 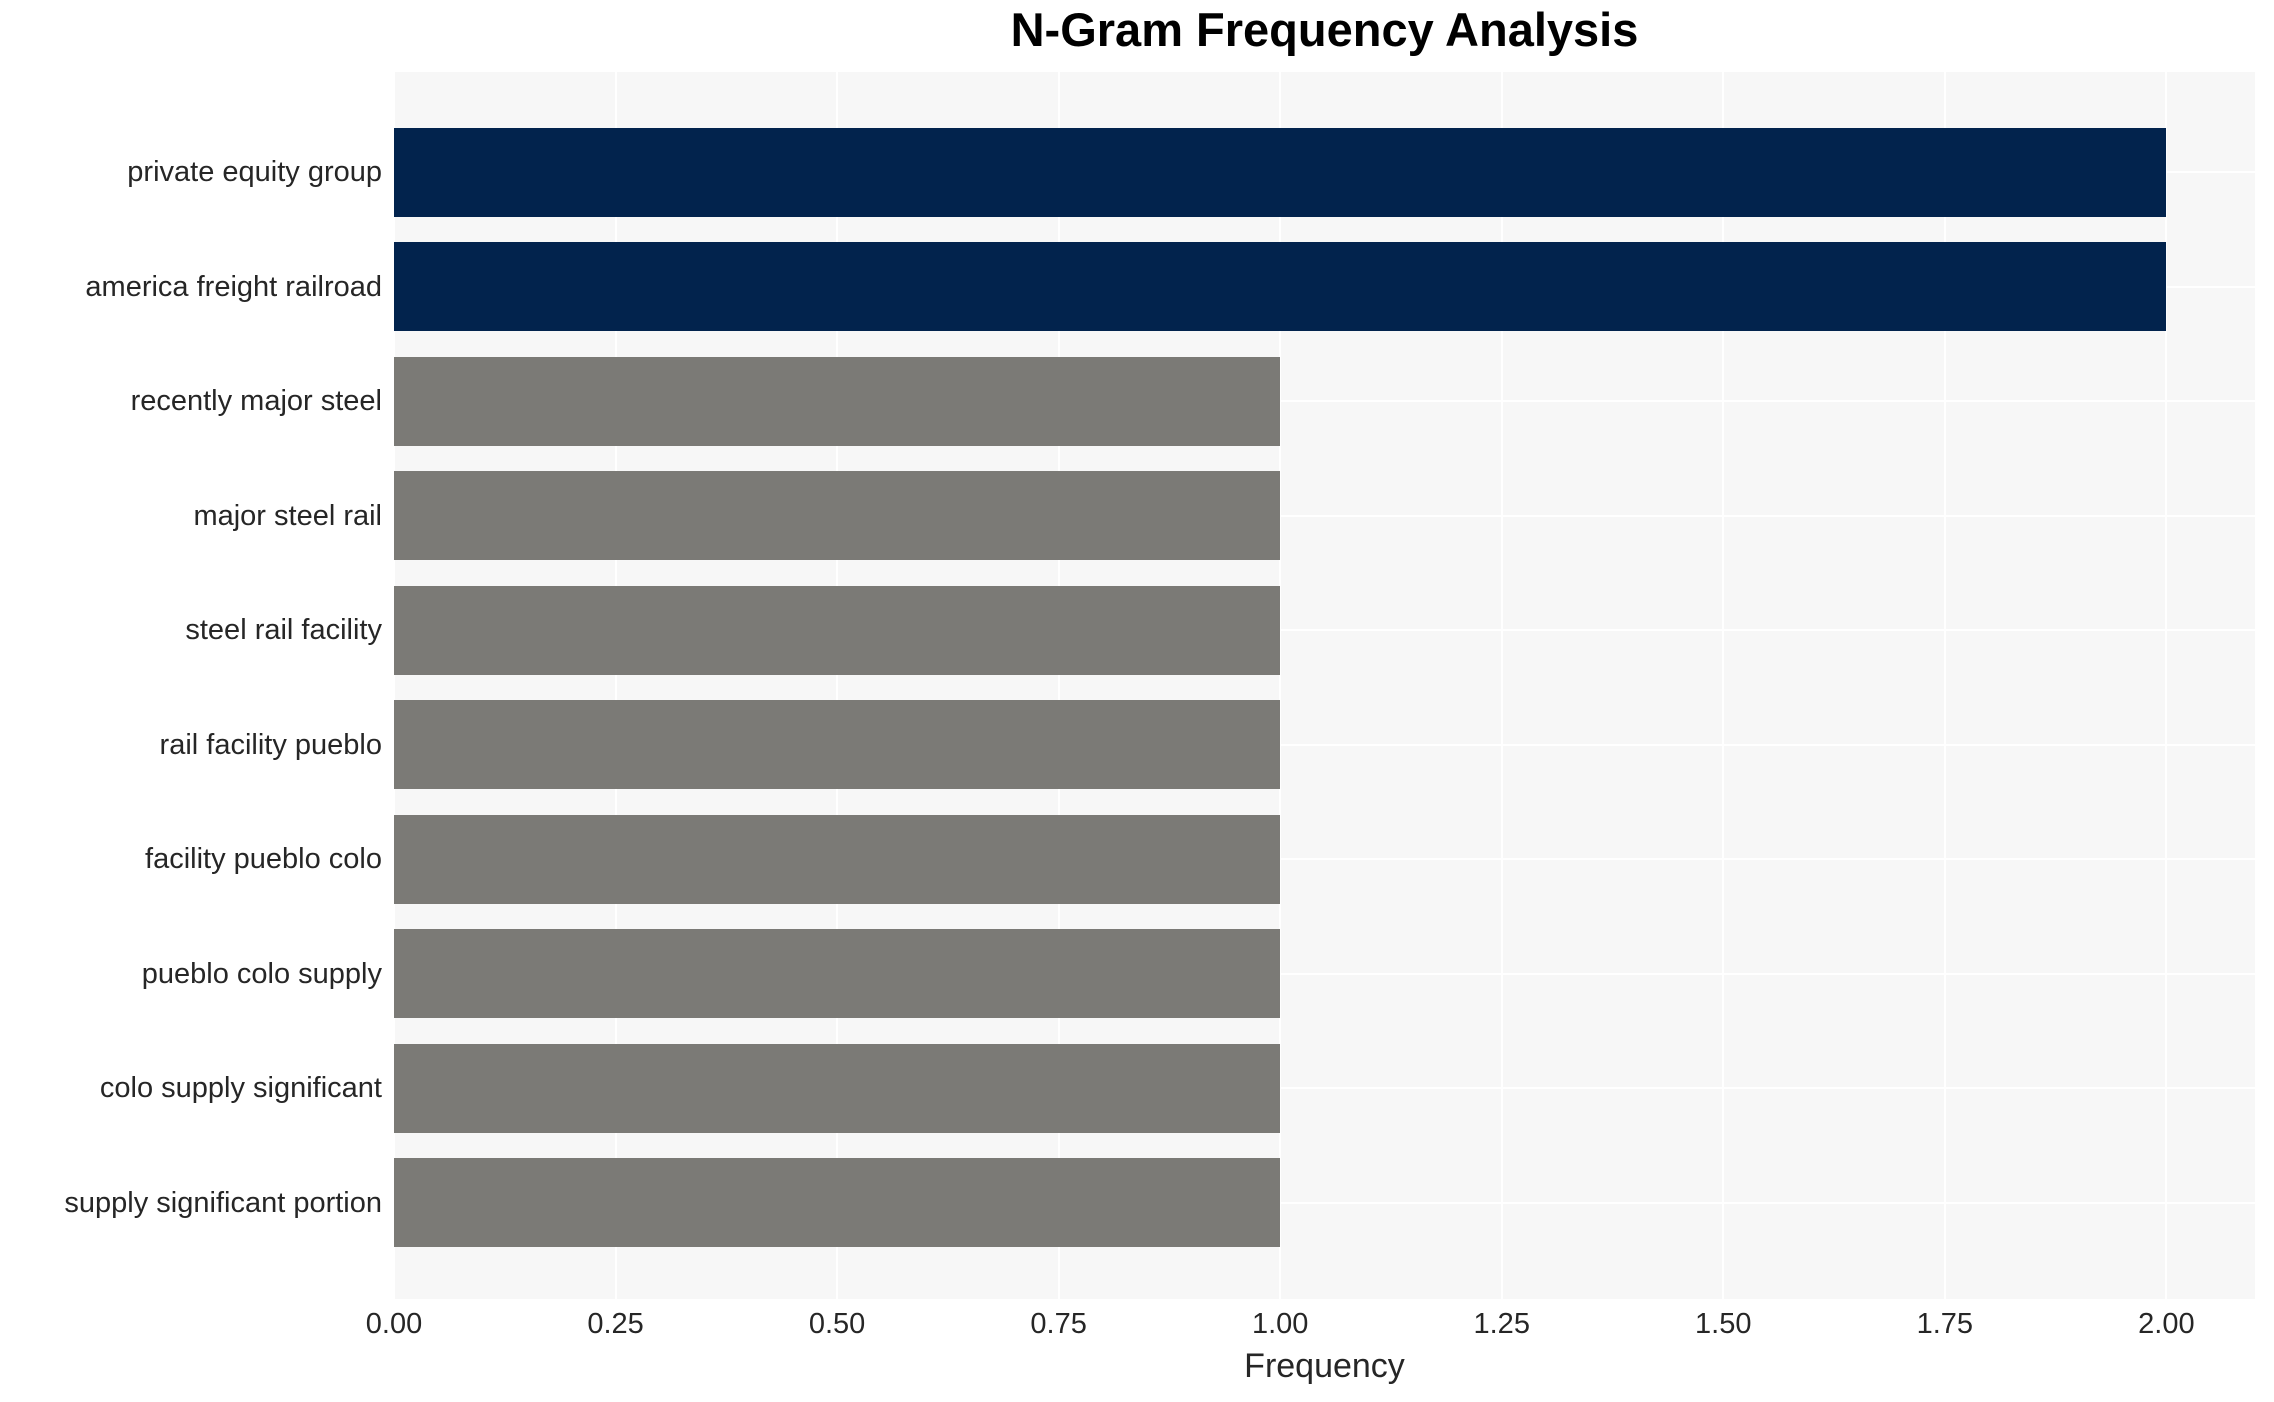 What do you see at coordinates (256, 401) in the screenshot?
I see `y-tick-label: recently major steel` at bounding box center [256, 401].